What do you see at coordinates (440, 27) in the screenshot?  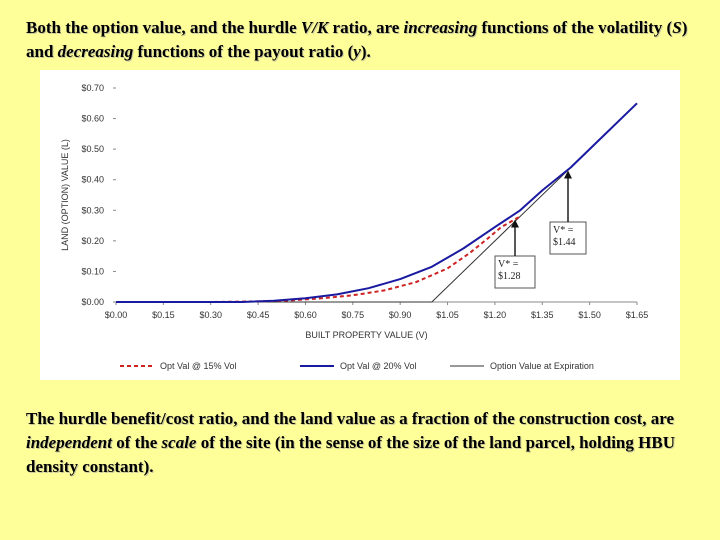 I see `top-text-4: increasing` at bounding box center [440, 27].